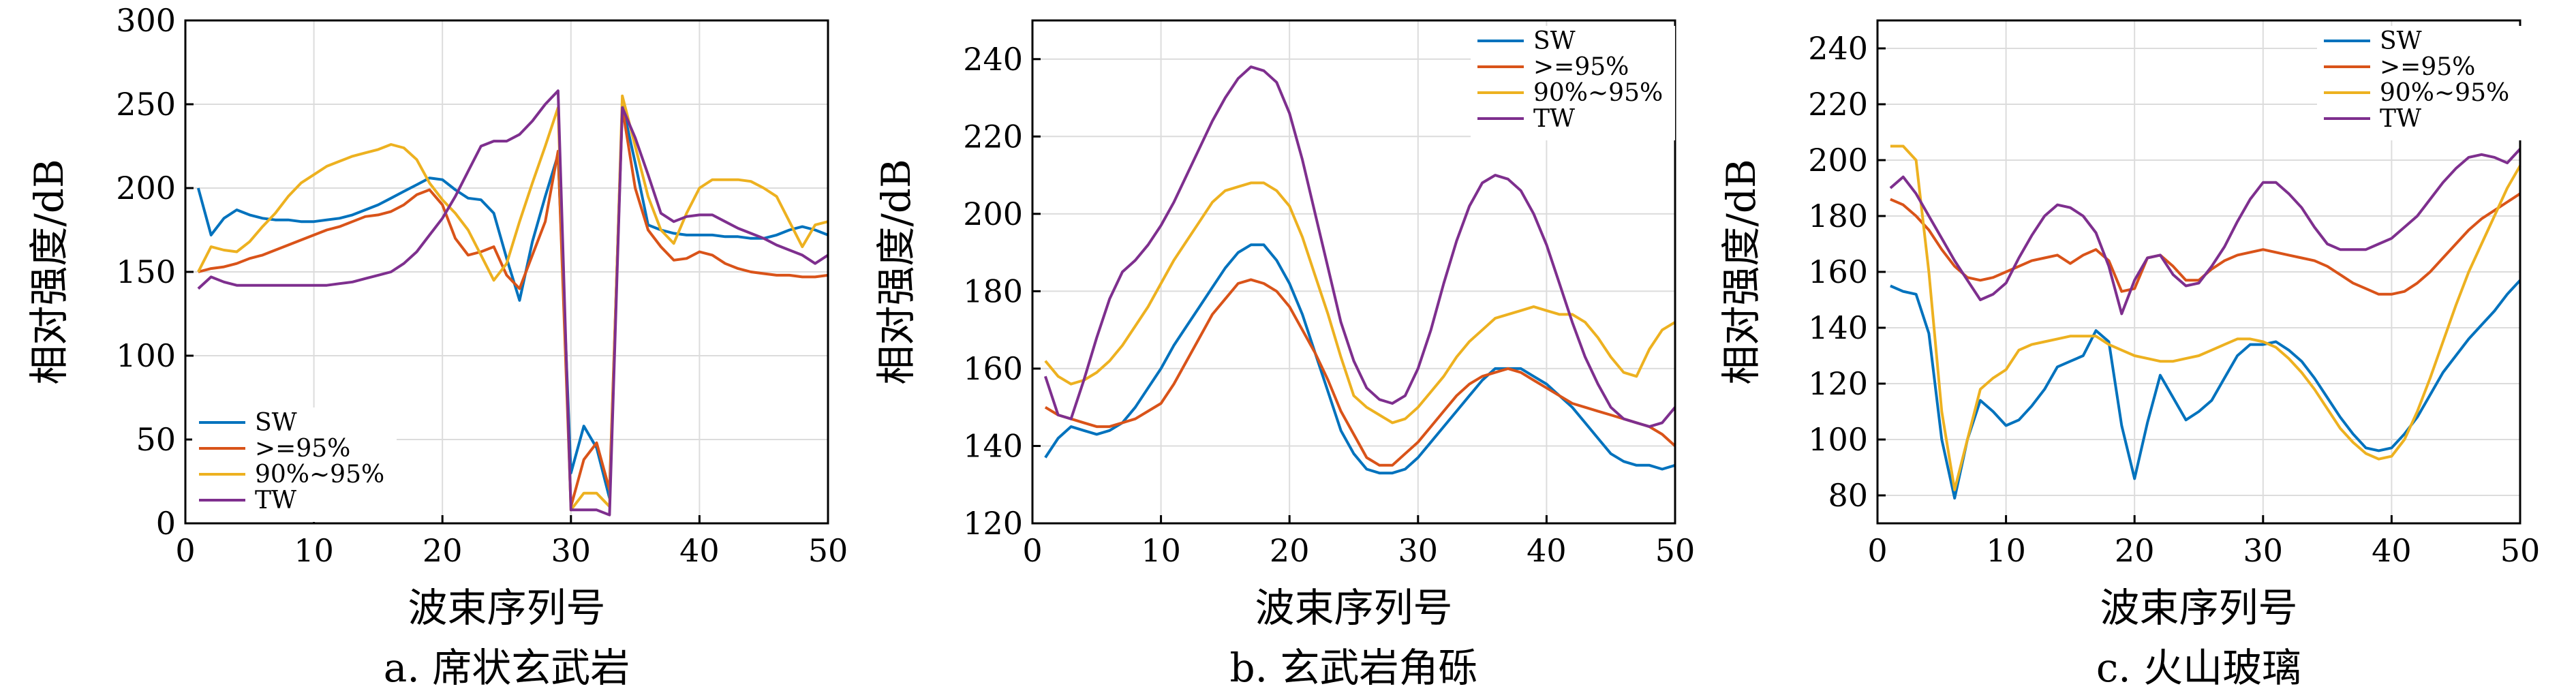 This screenshot has width=2576, height=693. Describe the element at coordinates (166, 523) in the screenshot. I see `y-tick-label: 0` at that location.